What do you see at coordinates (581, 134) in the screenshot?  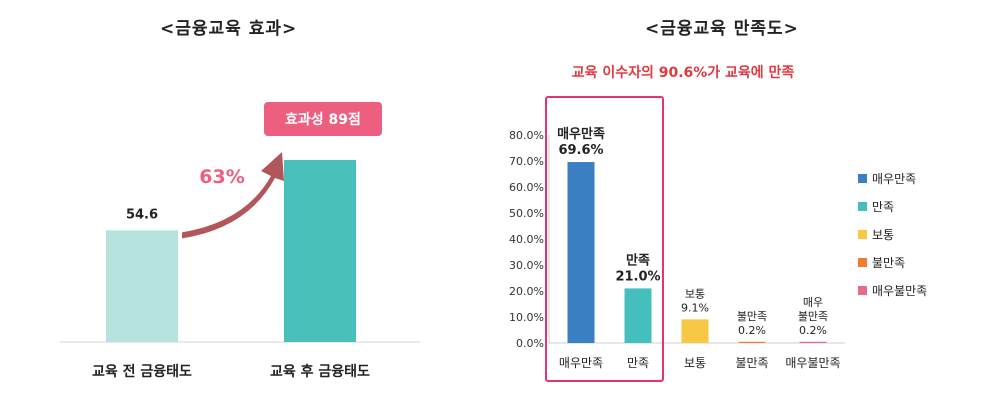 I see `bar-name-label: 매우만족` at bounding box center [581, 134].